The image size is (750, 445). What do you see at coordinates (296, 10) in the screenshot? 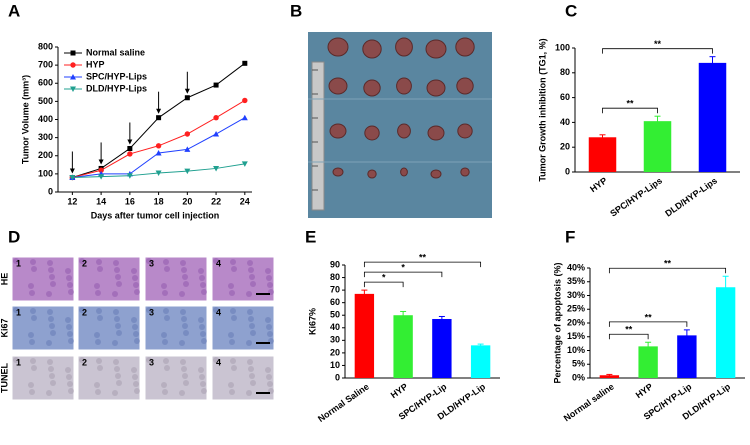
I see `panel-letter: B` at bounding box center [296, 10].